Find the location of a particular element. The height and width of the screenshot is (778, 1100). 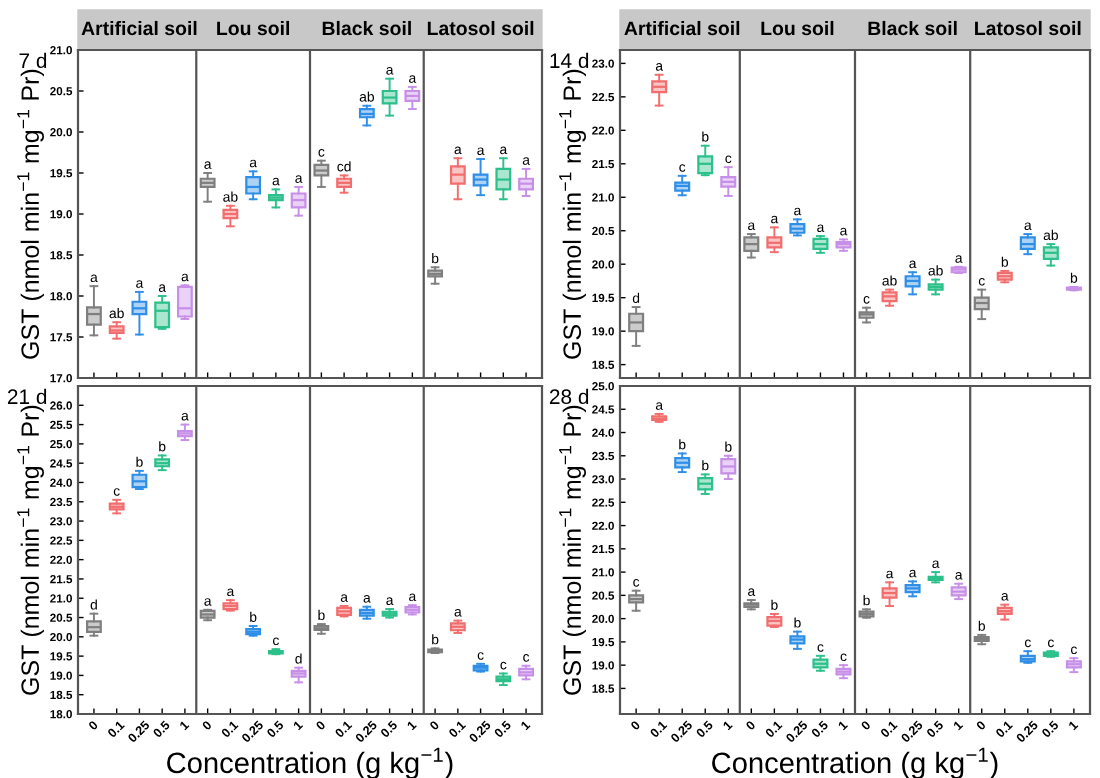

chart-subtitle: 28 d is located at coordinates (569, 396).